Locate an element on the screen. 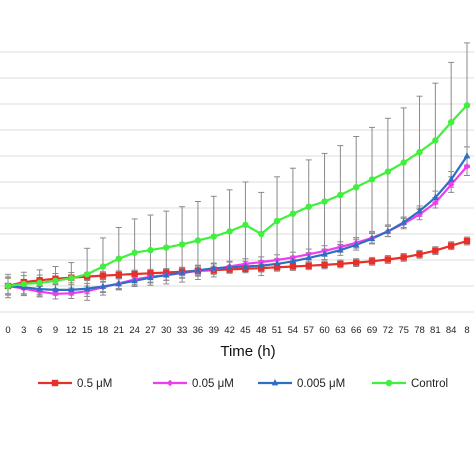  x-tick-label: 63 is located at coordinates (340, 330).